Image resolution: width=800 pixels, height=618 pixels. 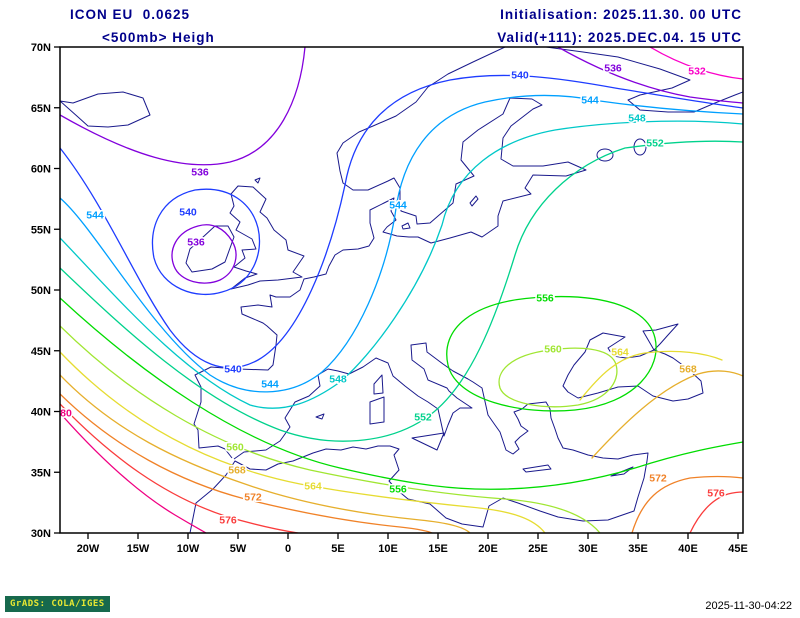 I want to click on grads-stamp: GrADS: COLA/IGES, so click(x=57, y=604).